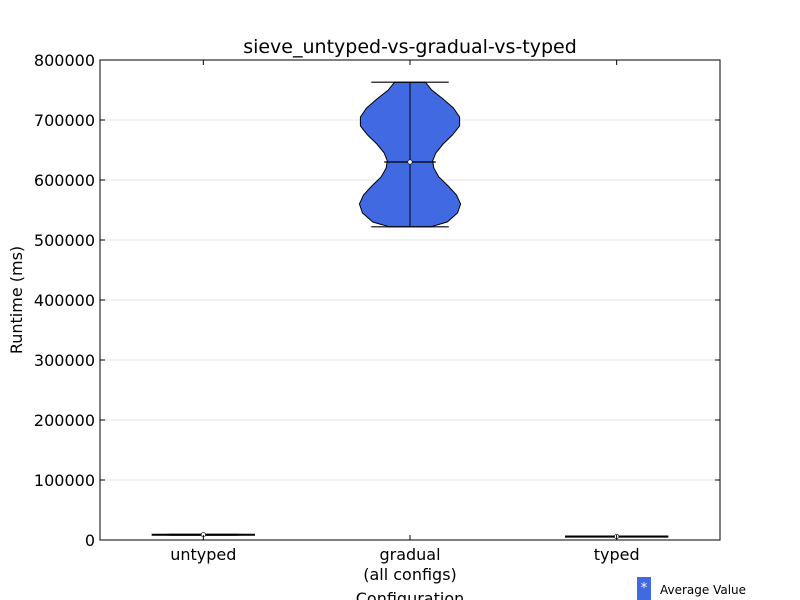 This screenshot has width=800, height=600. What do you see at coordinates (64, 60) in the screenshot?
I see `y-tick-label: 800000` at bounding box center [64, 60].